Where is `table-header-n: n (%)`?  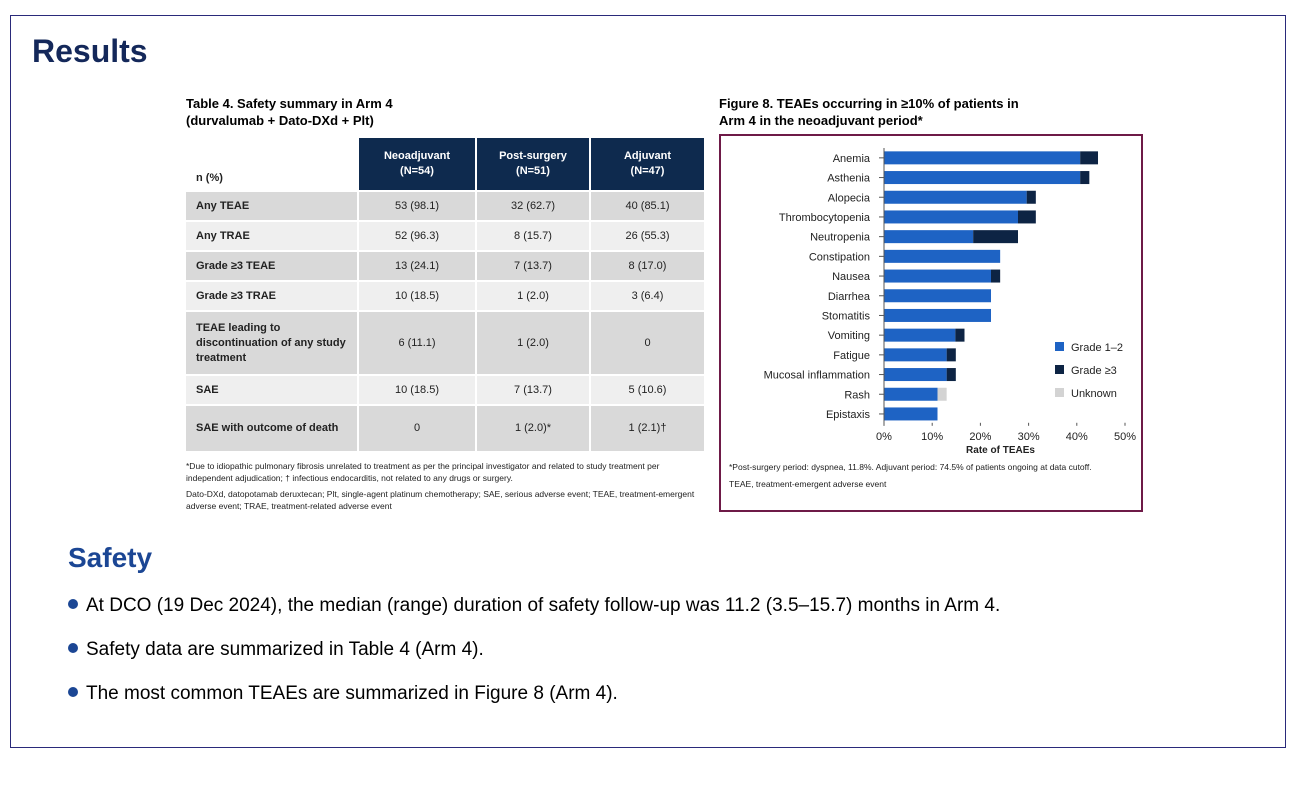 table-header-n: n (%) is located at coordinates (272, 164).